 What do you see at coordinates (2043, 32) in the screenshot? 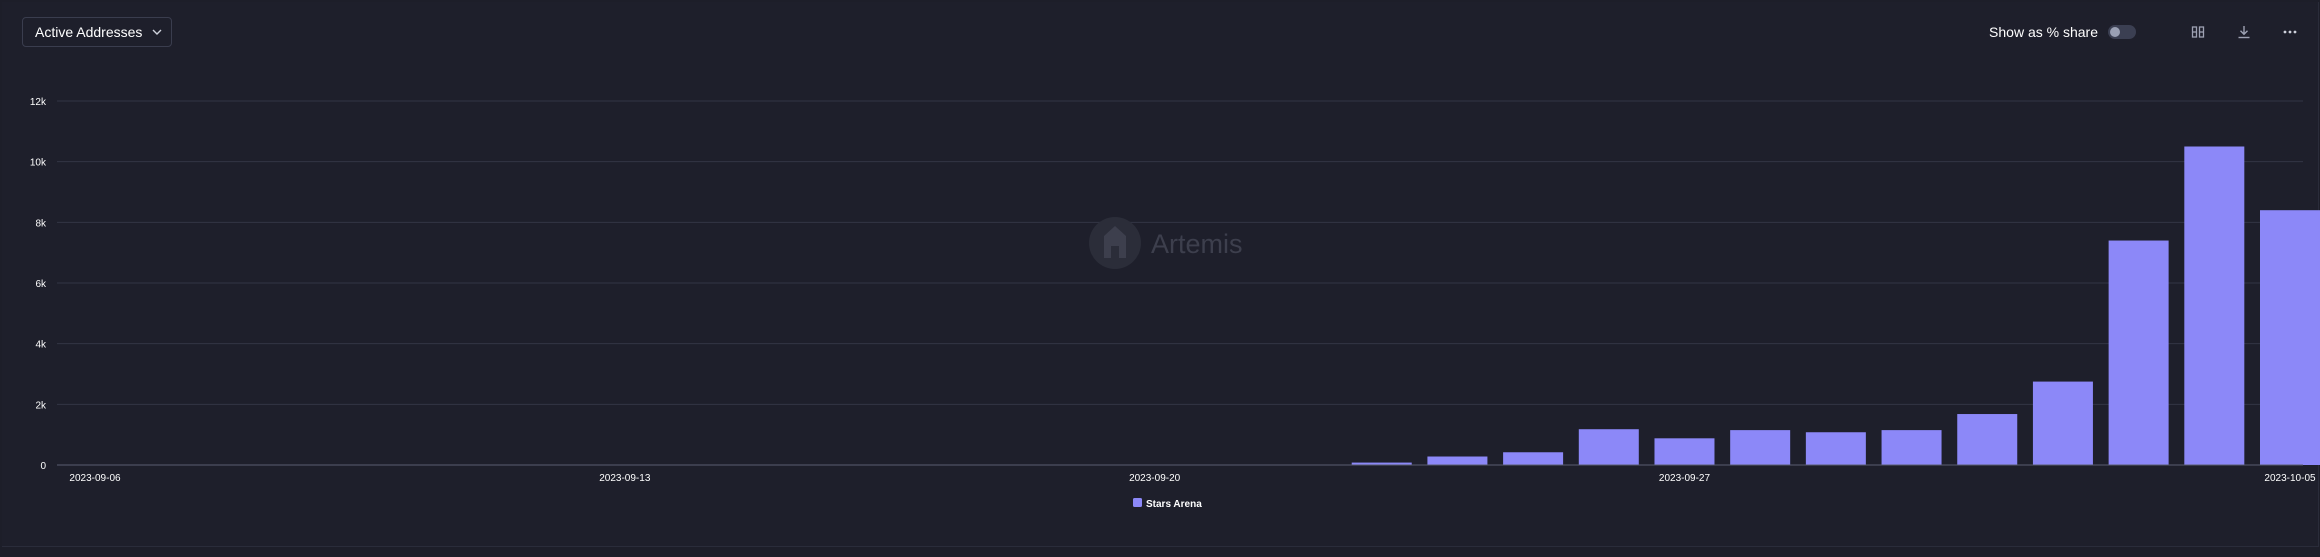
I see `share-toggle-label: Show as % share` at bounding box center [2043, 32].